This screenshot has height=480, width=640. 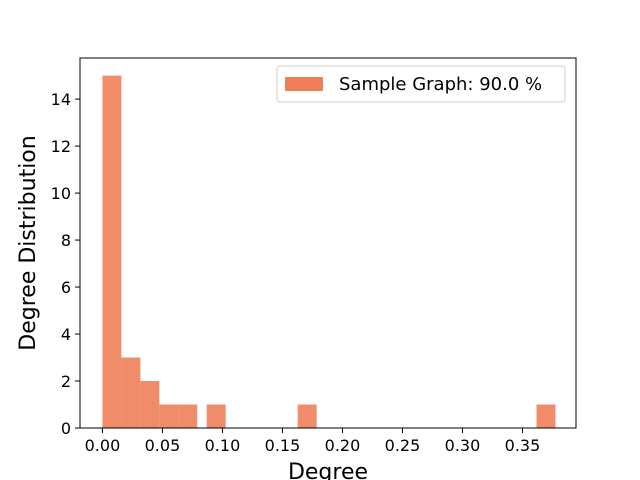 What do you see at coordinates (66, 240) in the screenshot?
I see `y-tick-label: 8` at bounding box center [66, 240].